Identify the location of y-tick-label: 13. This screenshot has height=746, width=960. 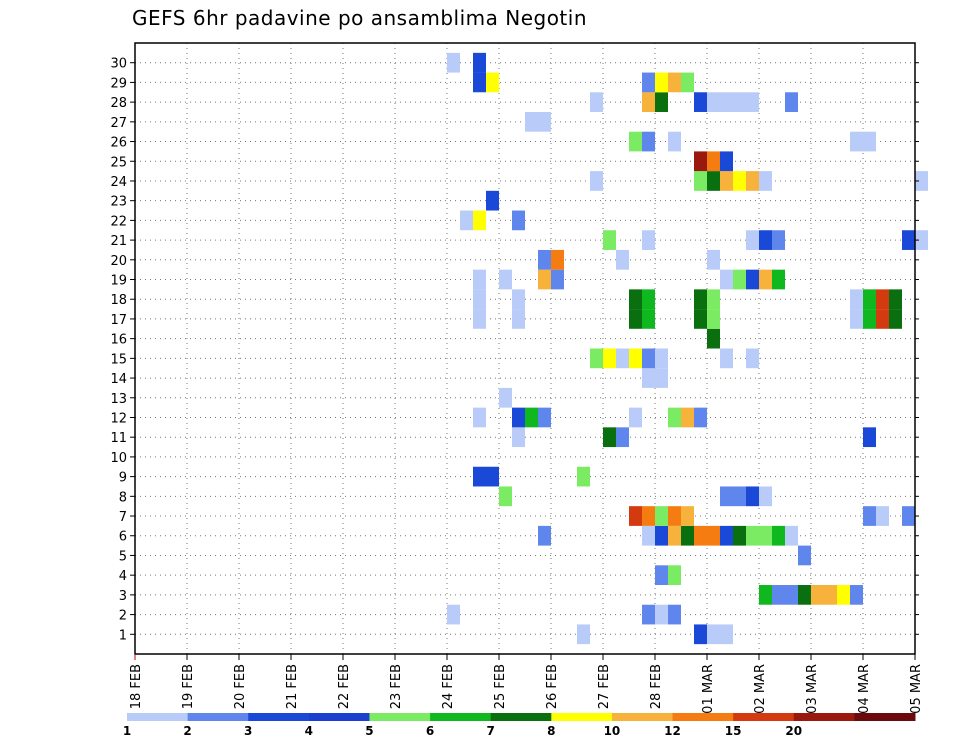
(118, 399).